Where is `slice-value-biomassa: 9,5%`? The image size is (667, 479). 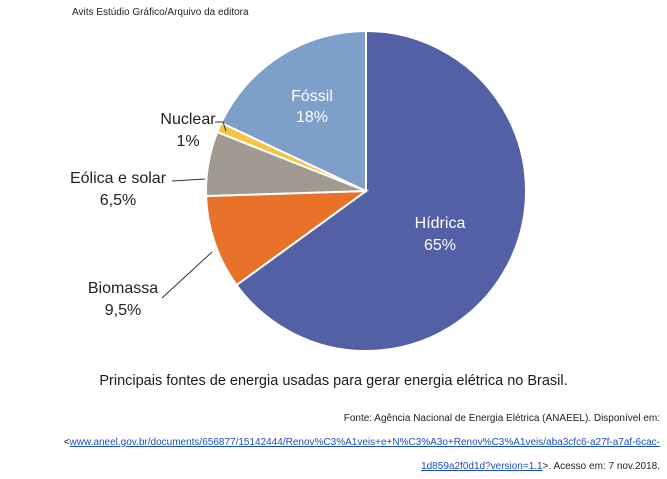 slice-value-biomassa: 9,5% is located at coordinates (123, 310).